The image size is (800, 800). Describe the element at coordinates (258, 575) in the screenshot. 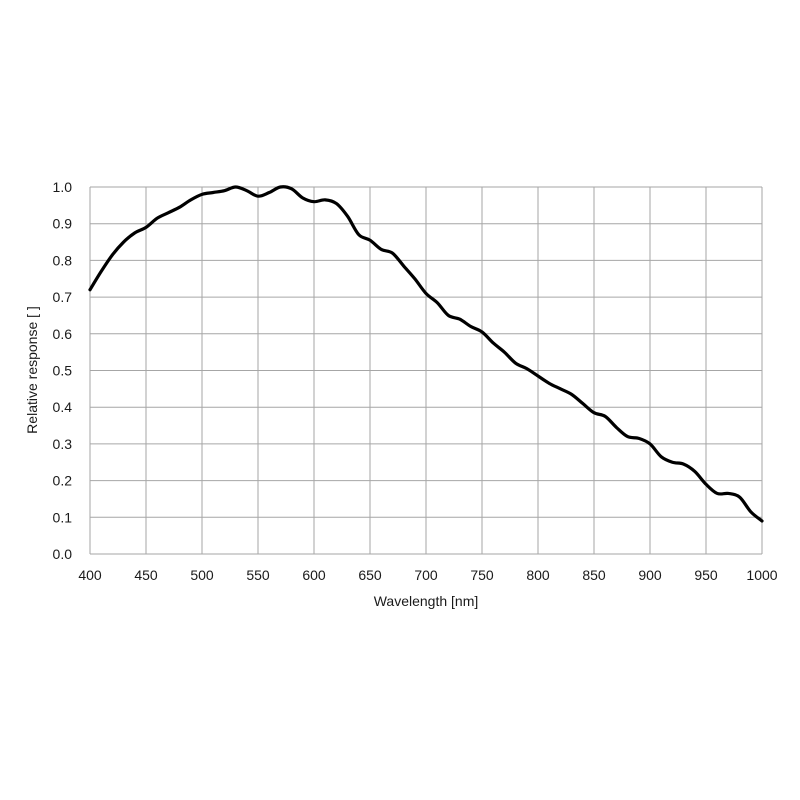

I see `x-tick-label: 550` at that location.